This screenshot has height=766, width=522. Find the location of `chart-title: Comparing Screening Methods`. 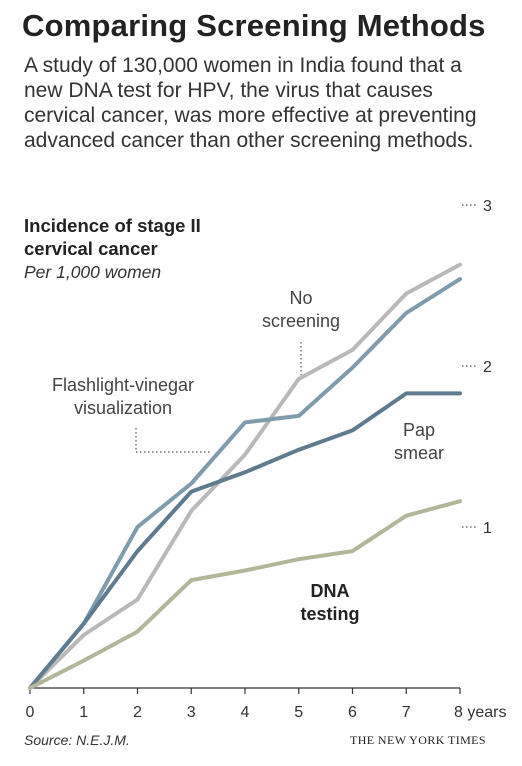

chart-title: Comparing Screening Methods is located at coordinates (254, 25).